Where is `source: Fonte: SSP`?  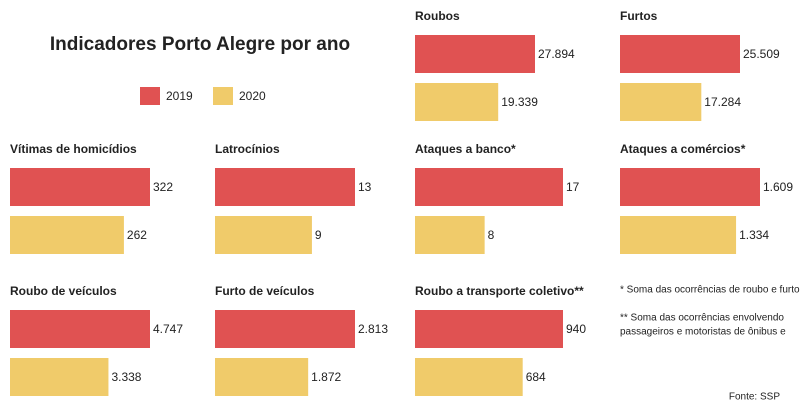 source: Fonte: SSP is located at coordinates (754, 397).